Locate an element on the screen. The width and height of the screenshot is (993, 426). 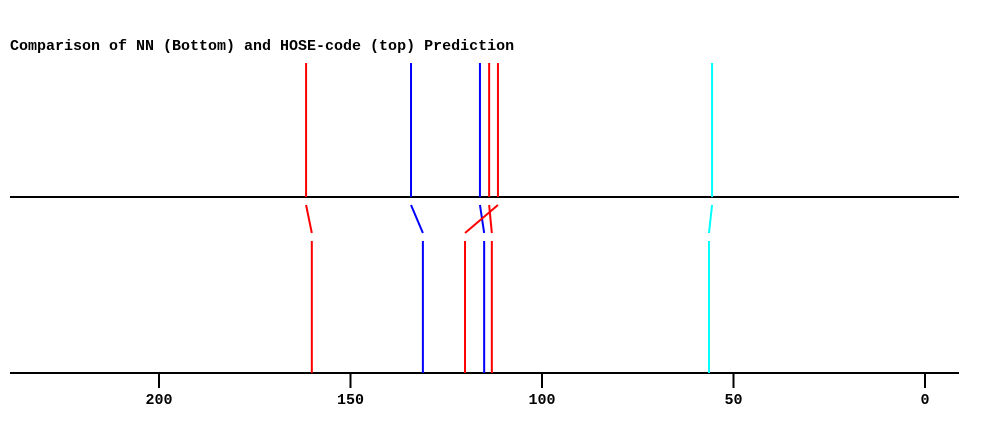
x-tick-label: 0 is located at coordinates (924, 400).